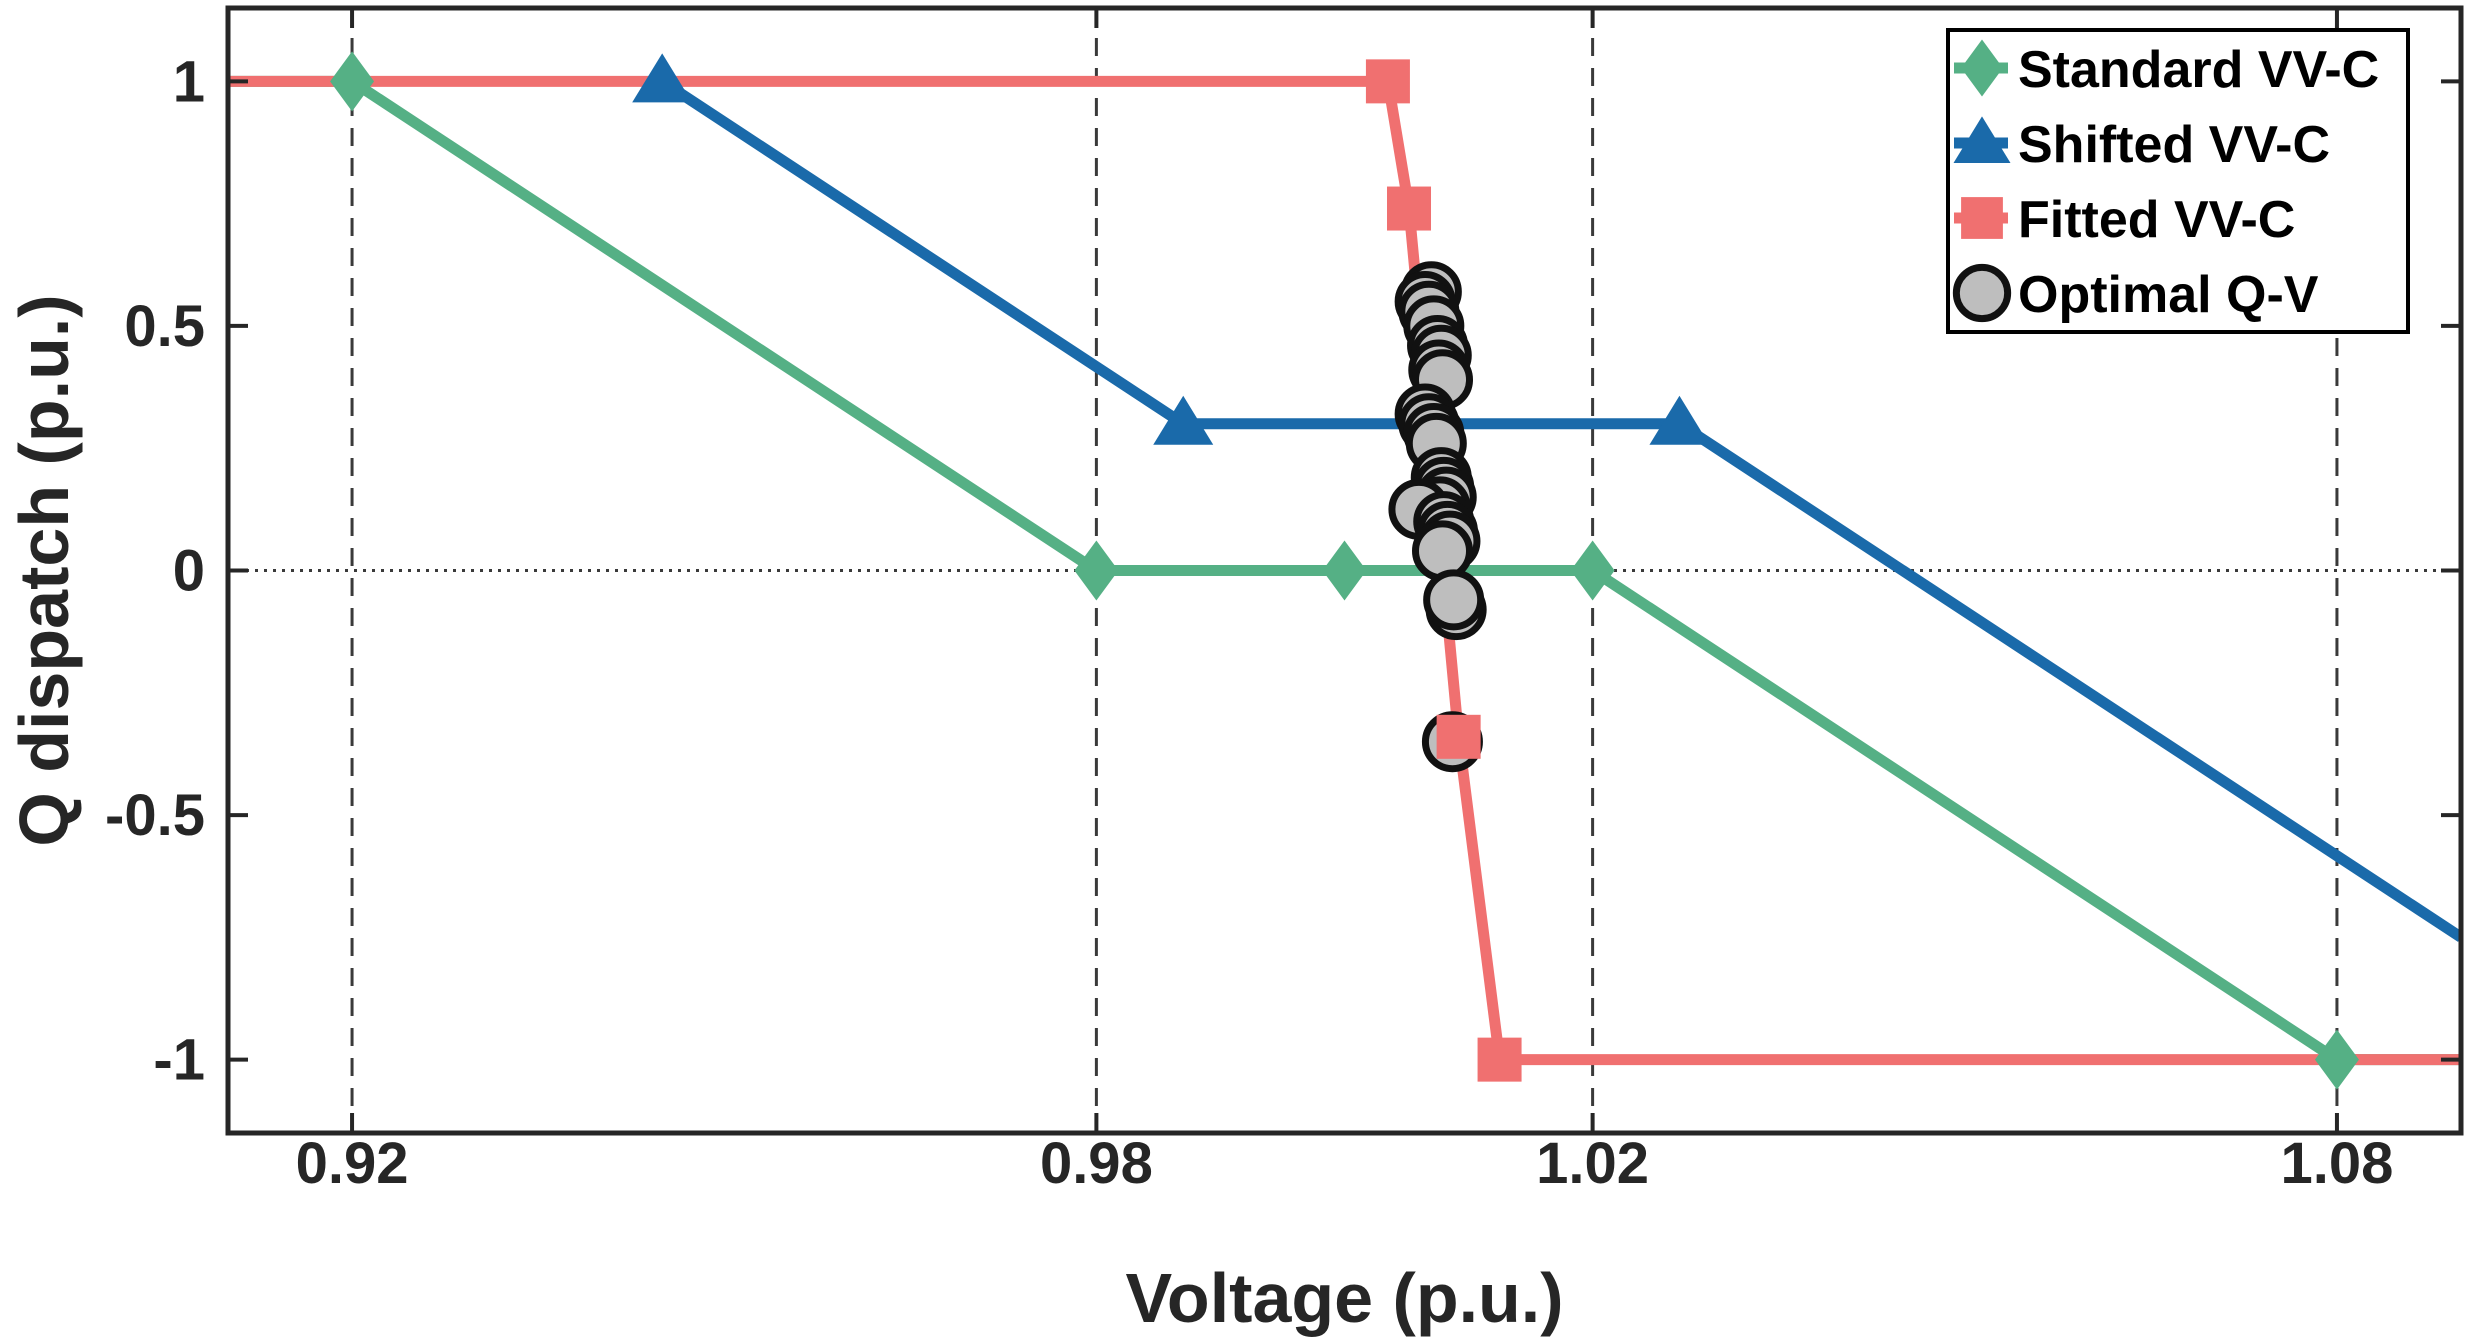 Image resolution: width=2466 pixels, height=1338 pixels. What do you see at coordinates (164, 326) in the screenshot?
I see `y-tick-label-3: 0.5` at bounding box center [164, 326].